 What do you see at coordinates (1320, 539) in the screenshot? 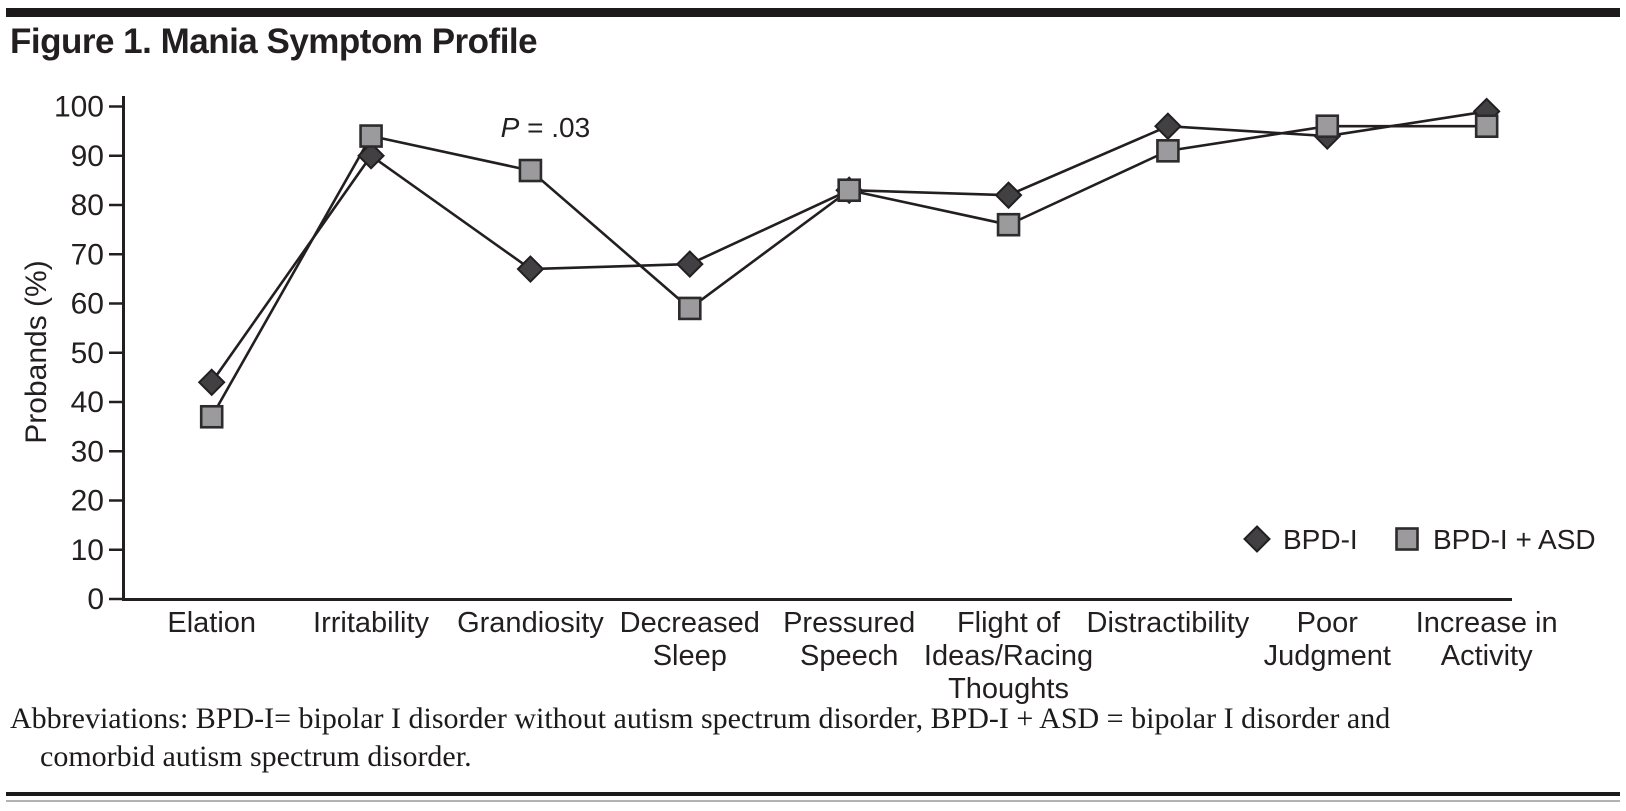
I see `legend-label-bpdi: BPD-I` at bounding box center [1320, 539].